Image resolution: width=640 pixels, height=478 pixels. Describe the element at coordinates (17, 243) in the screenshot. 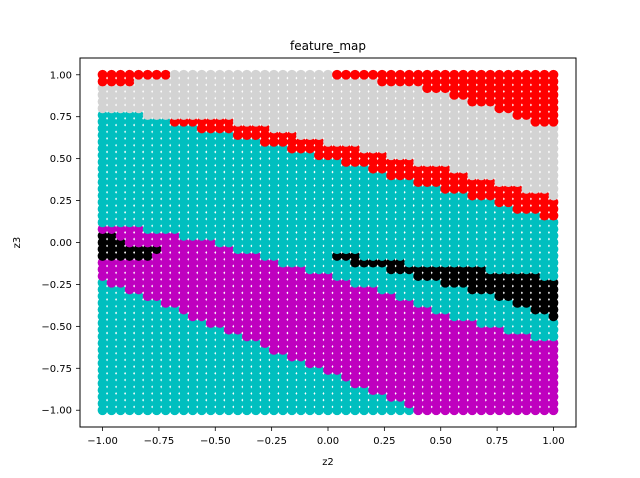

I see `y-axis-label: z3` at that location.